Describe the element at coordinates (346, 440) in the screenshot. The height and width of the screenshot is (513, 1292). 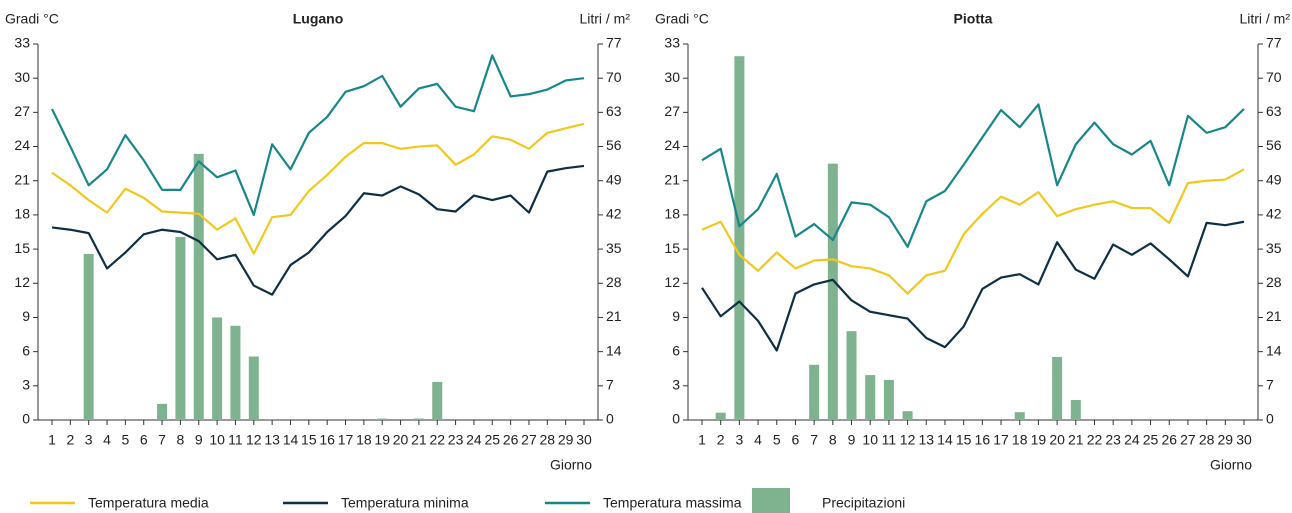
I see `x-tick-label: 17` at that location.